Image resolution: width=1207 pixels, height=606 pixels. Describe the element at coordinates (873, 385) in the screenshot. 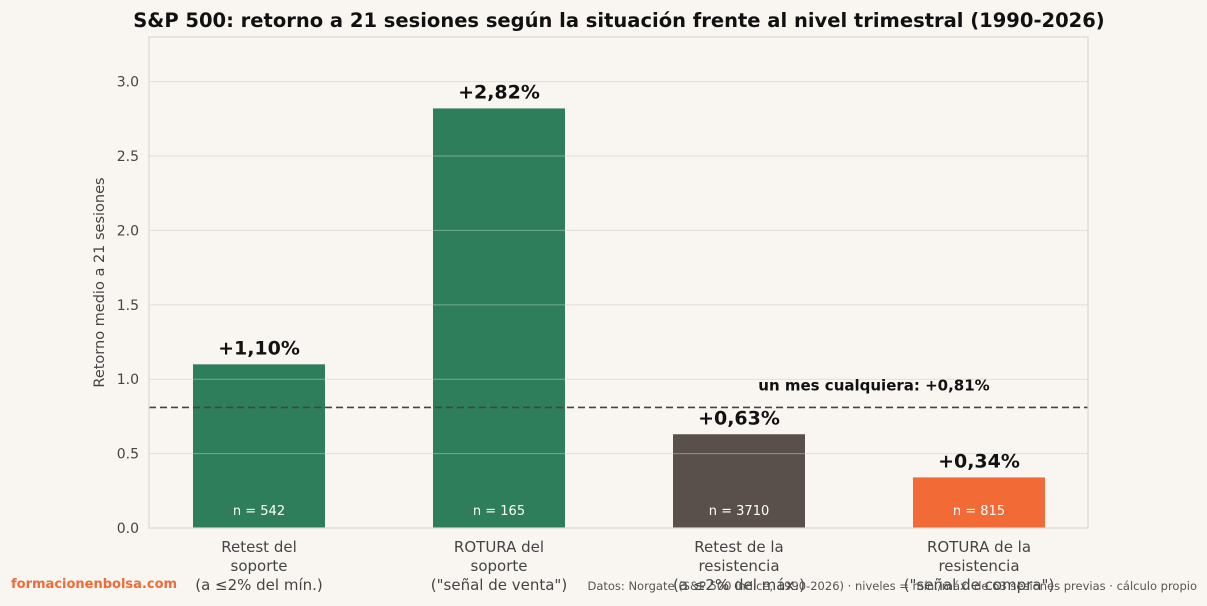

I see `reference-line-label: un mes cualquiera: +0,81%` at that location.